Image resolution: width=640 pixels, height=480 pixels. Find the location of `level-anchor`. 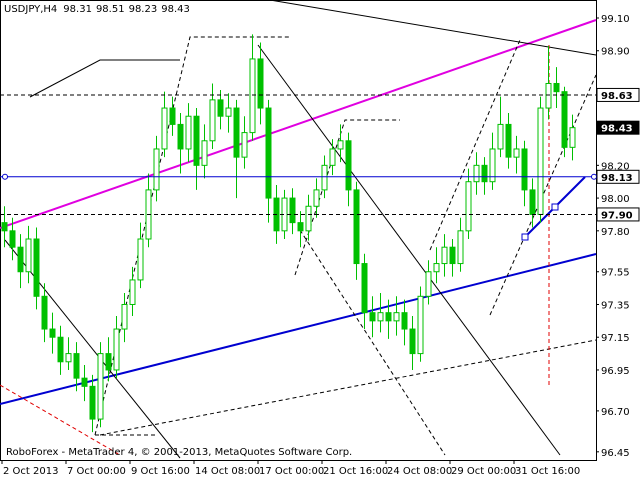

level-anchor is located at coordinates (5, 176).